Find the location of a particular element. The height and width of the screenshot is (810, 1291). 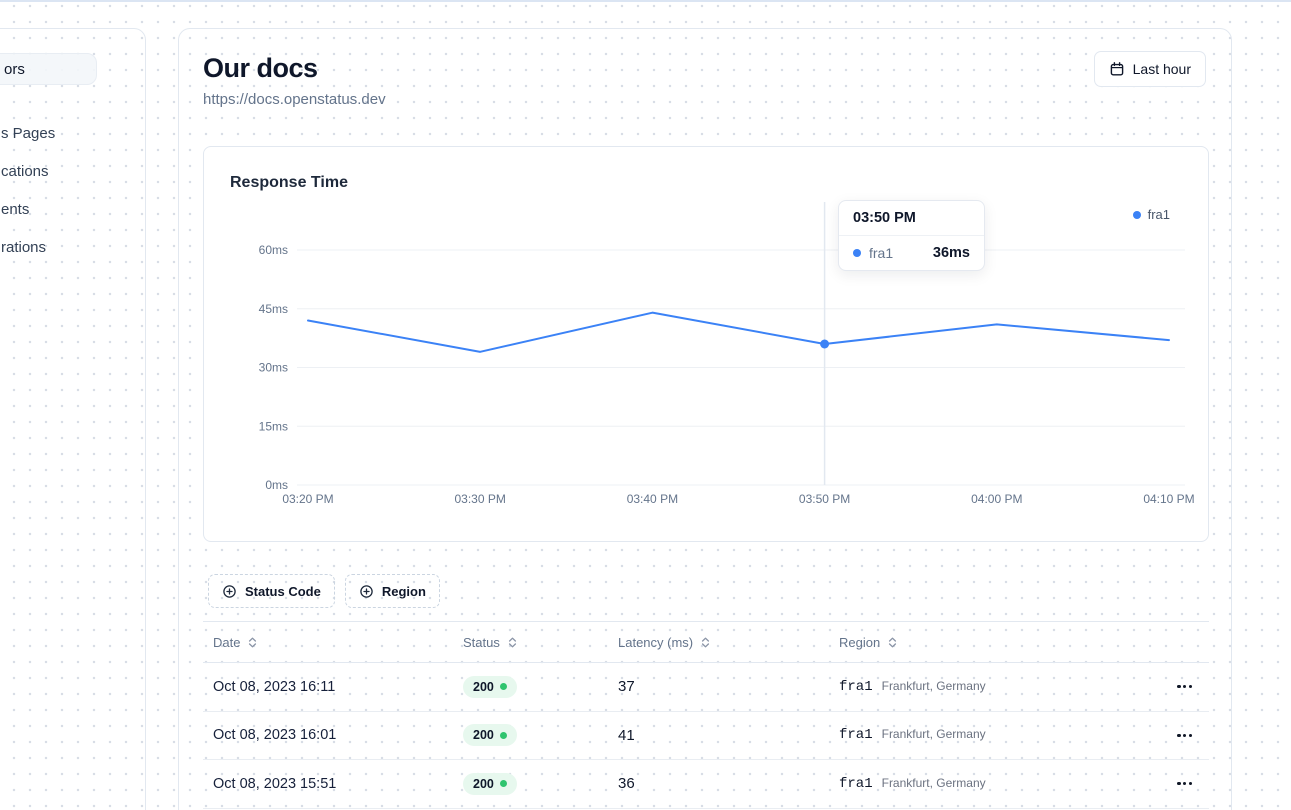

y-axis-label: 0ms is located at coordinates (276, 485).